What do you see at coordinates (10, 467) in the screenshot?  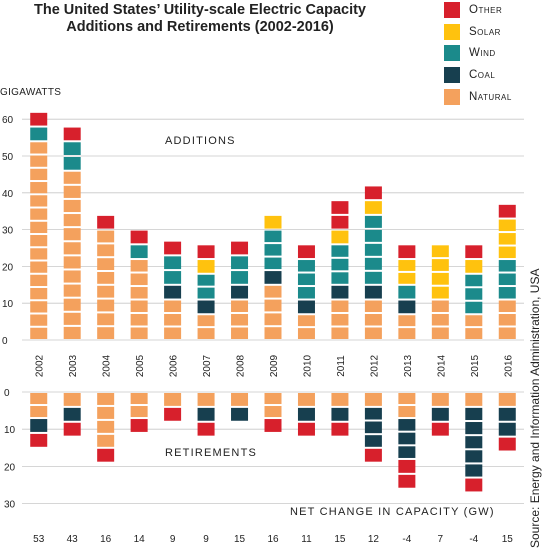 I see `retirements-tick-label: 20` at bounding box center [10, 467].